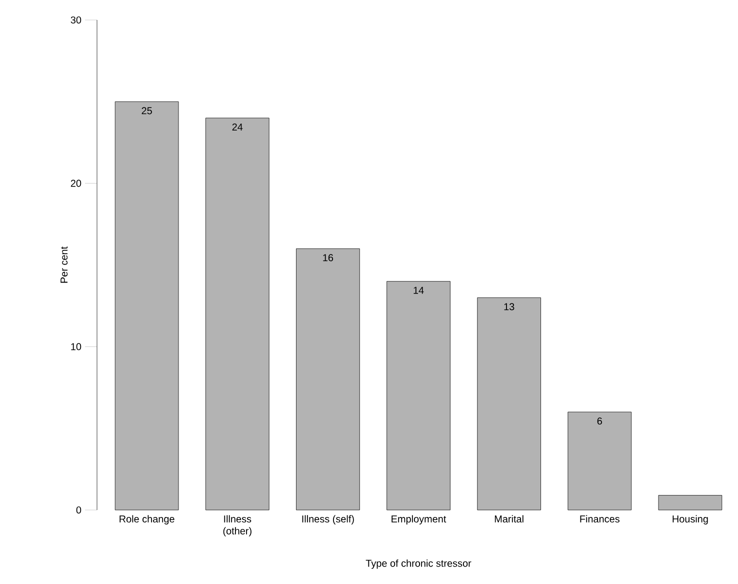  I want to click on y-tick-label: 0, so click(79, 510).